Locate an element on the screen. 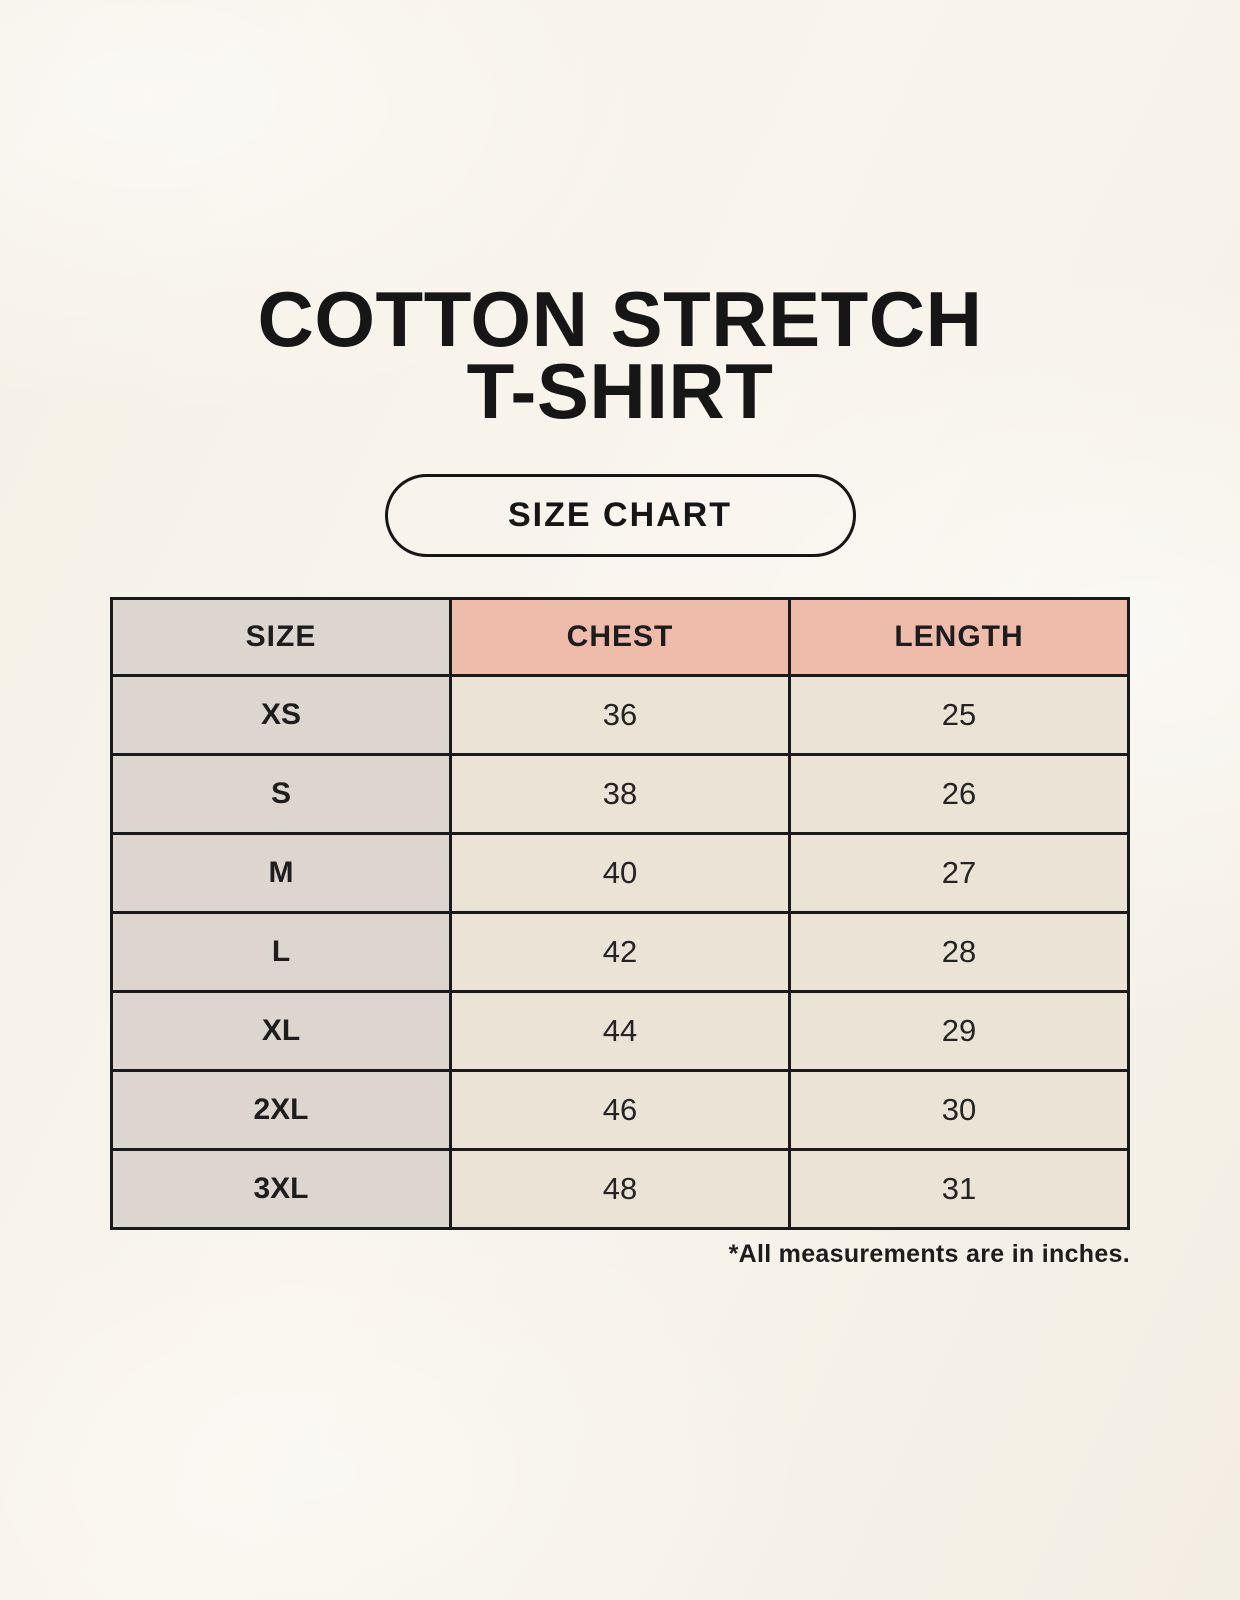  size-cell: XS is located at coordinates (281, 714).